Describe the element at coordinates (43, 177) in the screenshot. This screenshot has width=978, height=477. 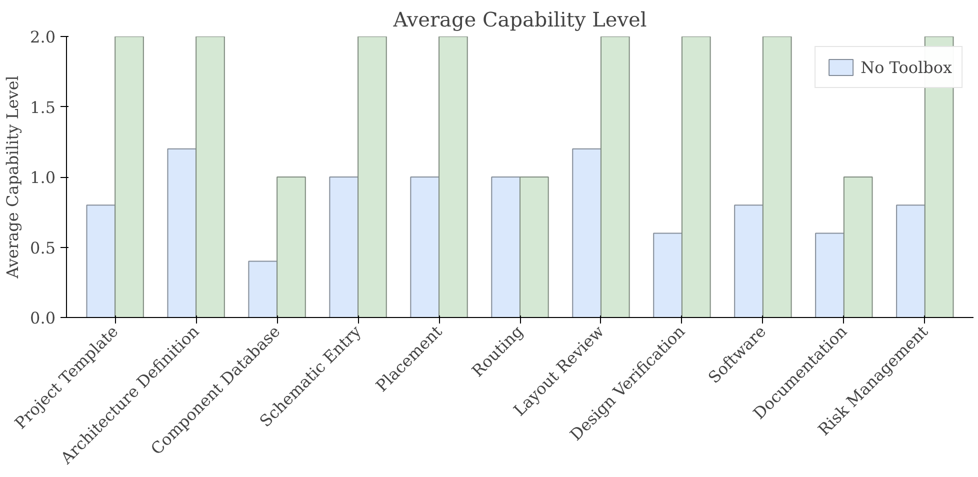
I see `y-tick-label: 1.0` at that location.